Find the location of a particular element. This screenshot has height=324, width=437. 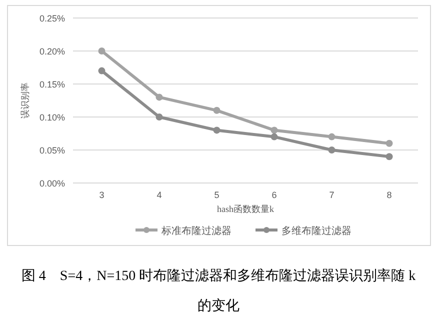

x-axis-title: hash函数数量k is located at coordinates (245, 209).